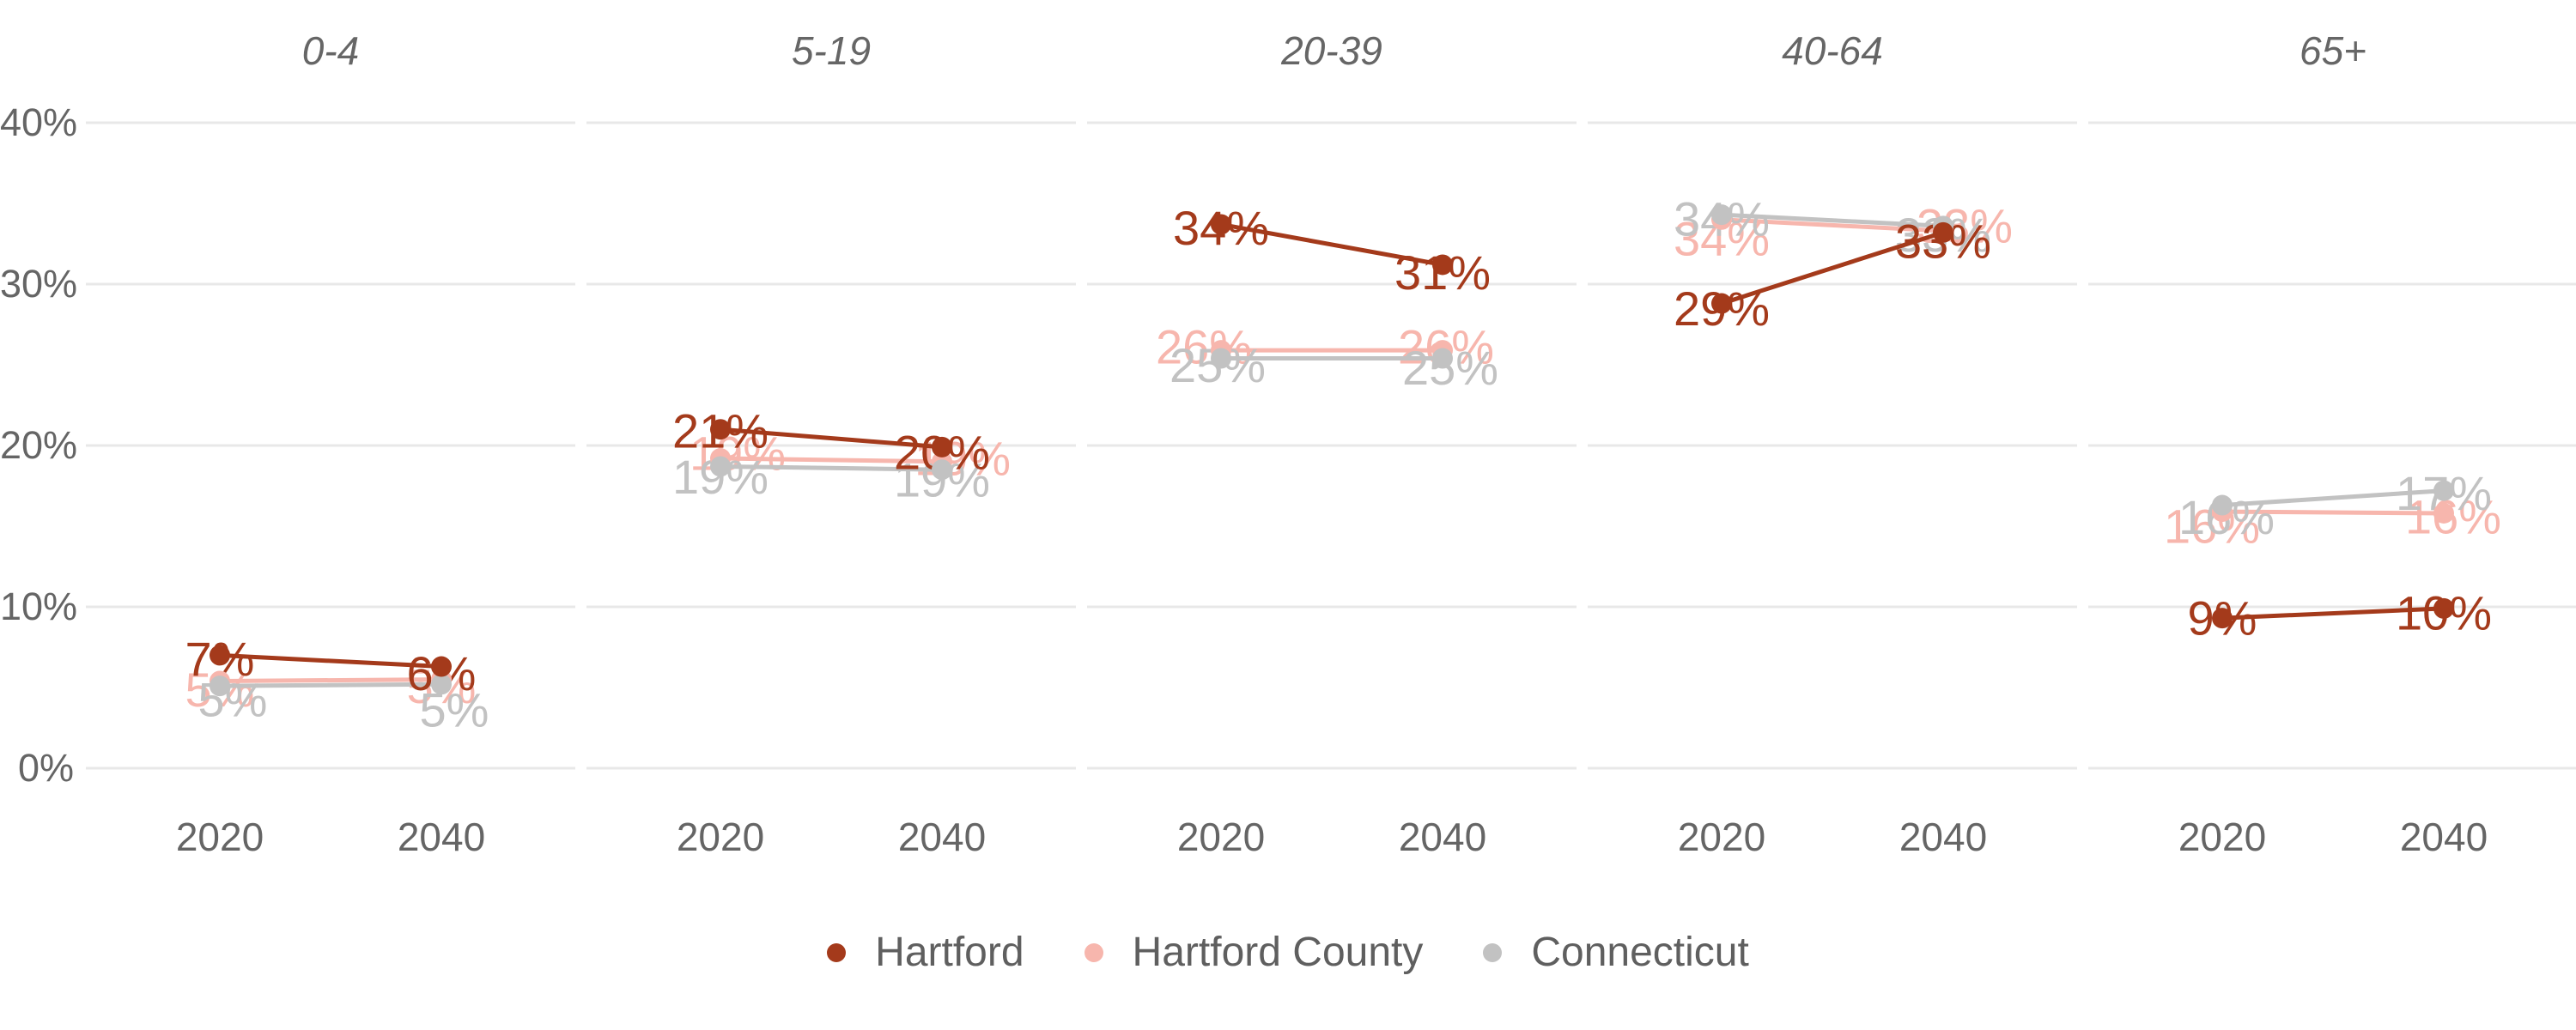 The image size is (2576, 1030). Describe the element at coordinates (950, 952) in the screenshot. I see `legend-label: Hartford` at that location.